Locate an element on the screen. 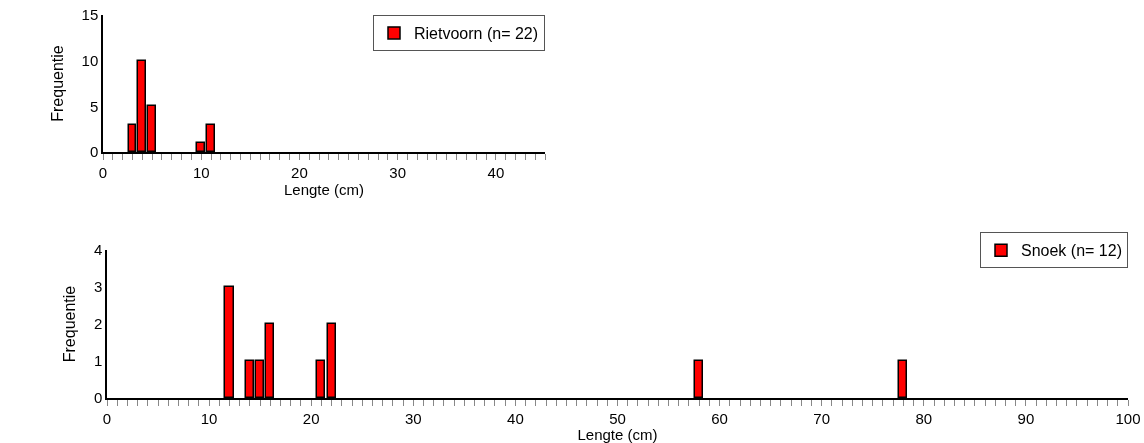 The width and height of the screenshot is (1144, 443). x-tick-label: 70 is located at coordinates (822, 418).